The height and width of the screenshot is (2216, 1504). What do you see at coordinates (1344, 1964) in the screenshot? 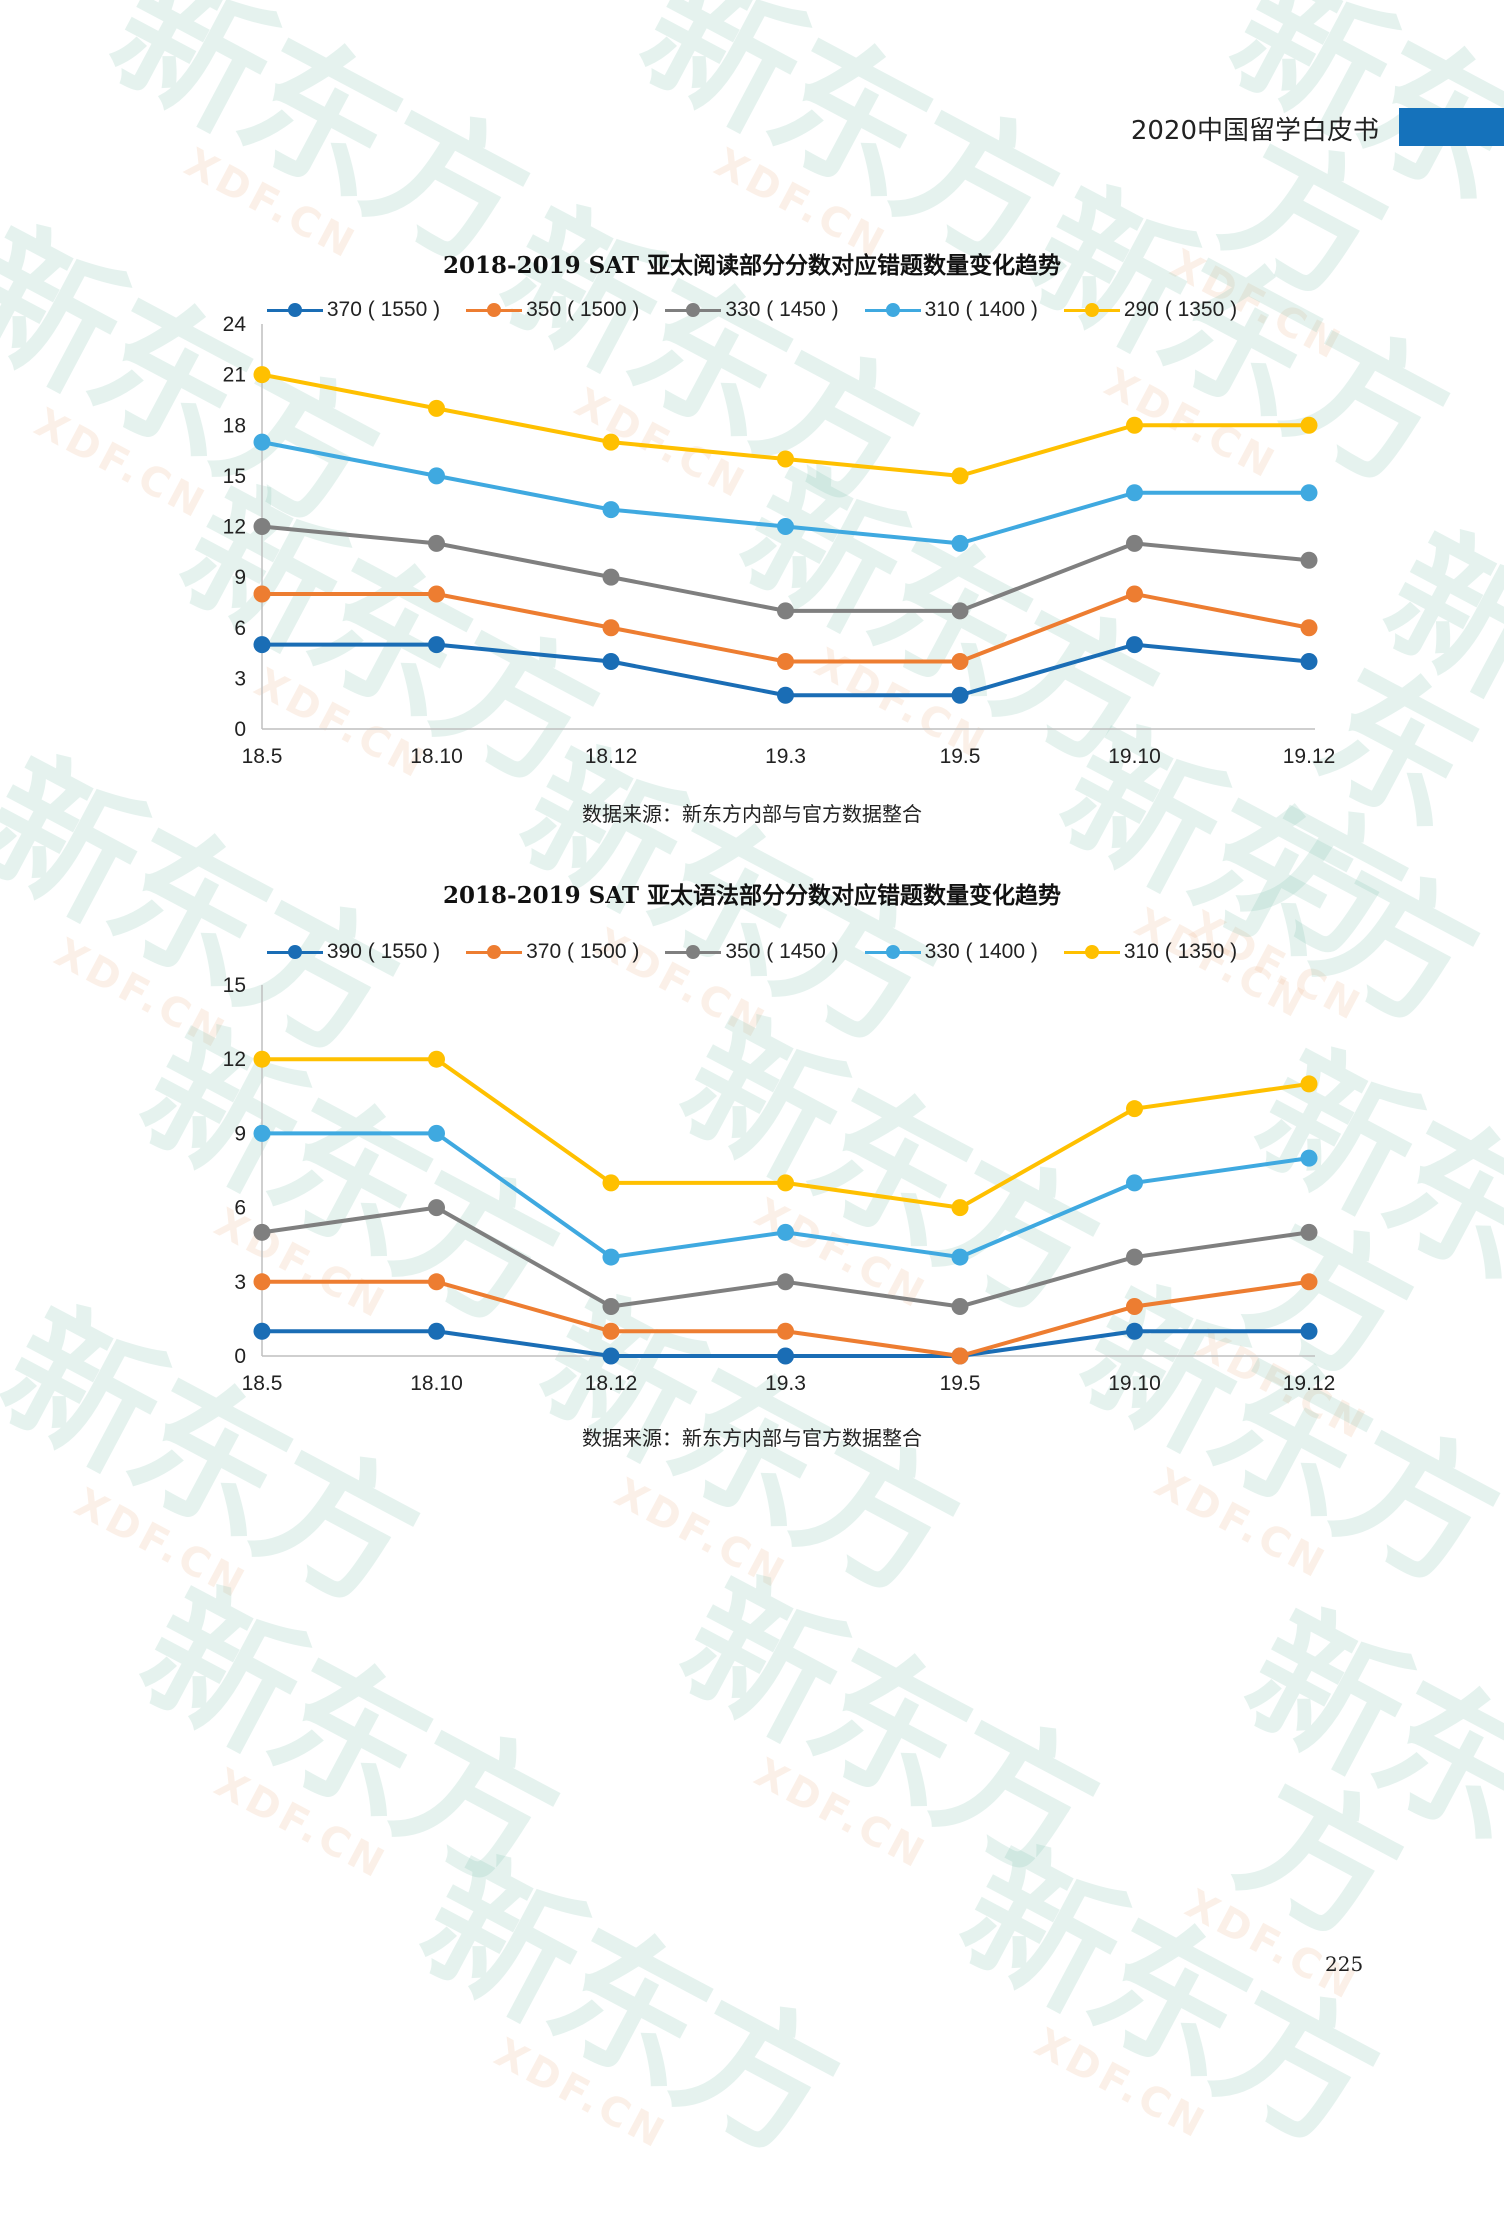
I see `page-number: 225` at bounding box center [1344, 1964].